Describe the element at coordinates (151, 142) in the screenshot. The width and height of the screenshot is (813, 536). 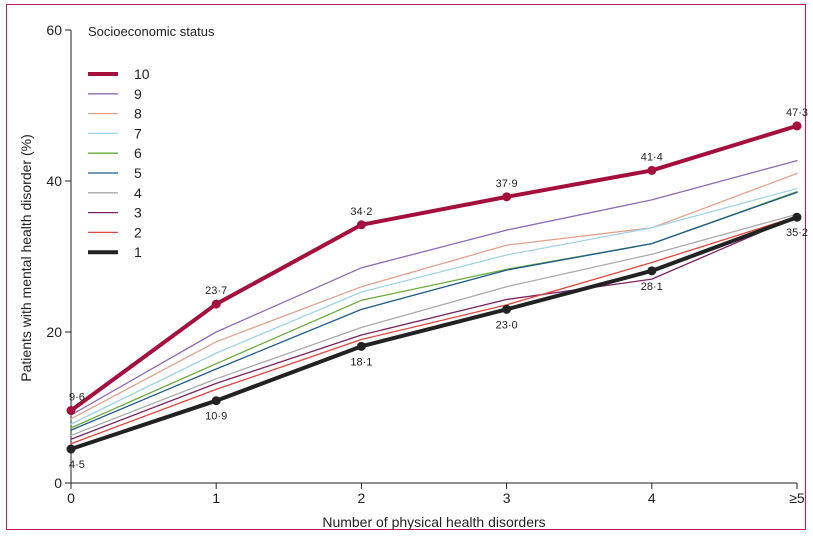
I see `legend: Socioeconomic status 10 9 8 7 6 5 4 3 2 1` at that location.